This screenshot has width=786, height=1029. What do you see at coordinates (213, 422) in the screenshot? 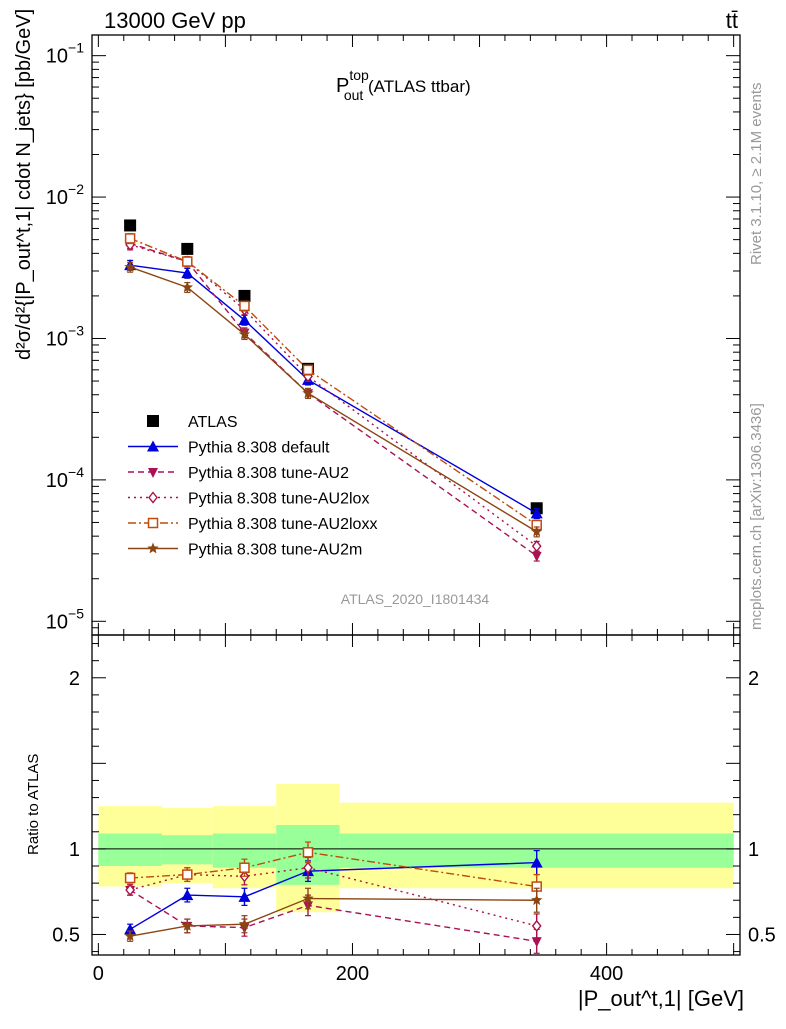
I see `legend-label-ATLAS: ATLAS` at bounding box center [213, 422].